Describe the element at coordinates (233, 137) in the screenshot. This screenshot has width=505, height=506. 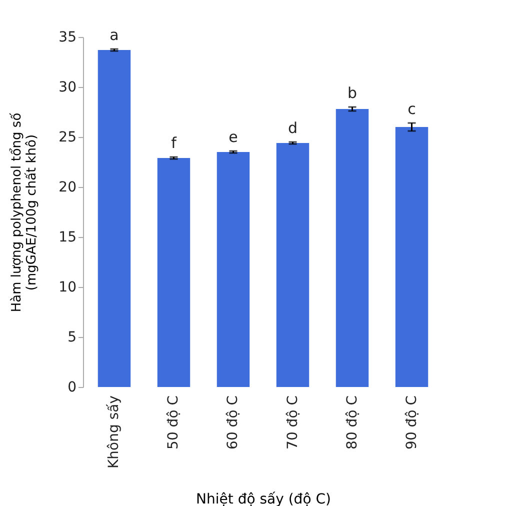
I see `annotation: e` at that location.